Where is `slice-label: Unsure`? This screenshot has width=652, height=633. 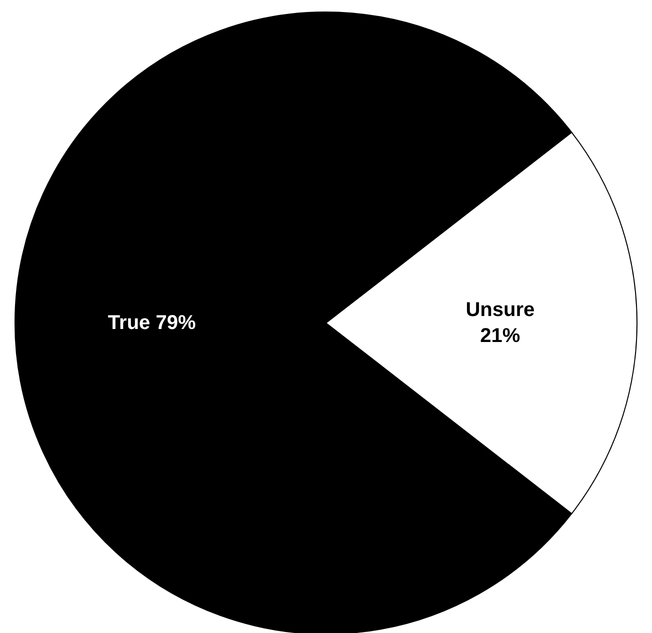 slice-label: Unsure is located at coordinates (500, 310).